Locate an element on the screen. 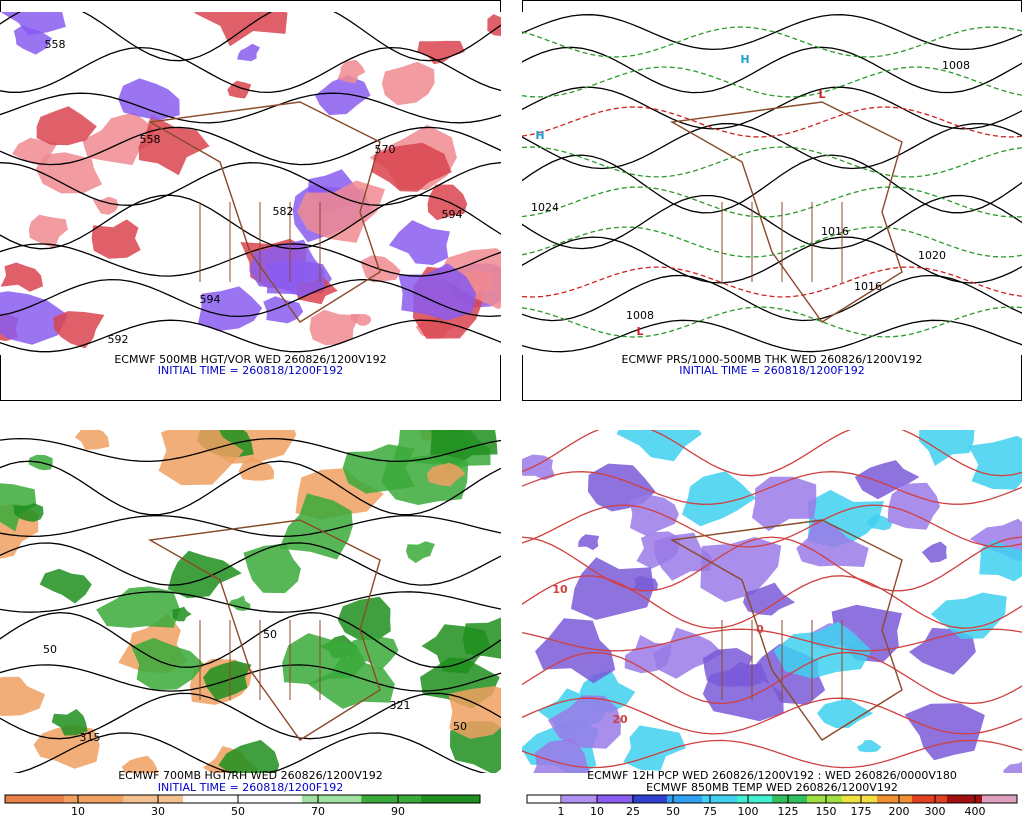 Image resolution: width=1024 pixels, height=823 pixels. colorbar-label: 100 is located at coordinates (748, 811).